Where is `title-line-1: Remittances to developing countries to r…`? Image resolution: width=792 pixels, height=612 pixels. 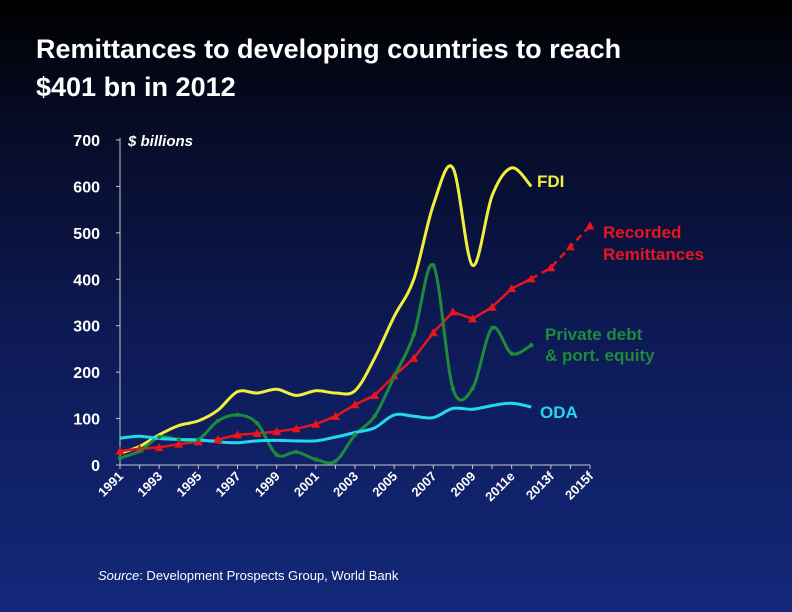
title-line-1: Remittances to developing countries to r… is located at coordinates (329, 49).